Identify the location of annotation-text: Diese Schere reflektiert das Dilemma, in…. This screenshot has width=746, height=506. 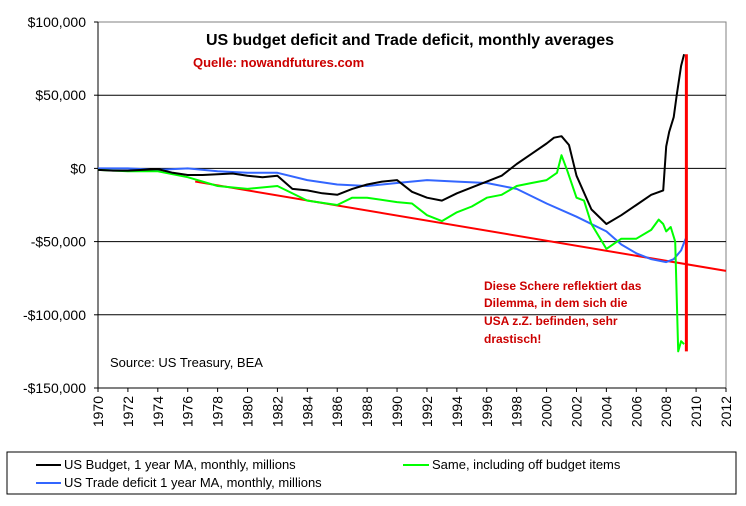
(563, 312).